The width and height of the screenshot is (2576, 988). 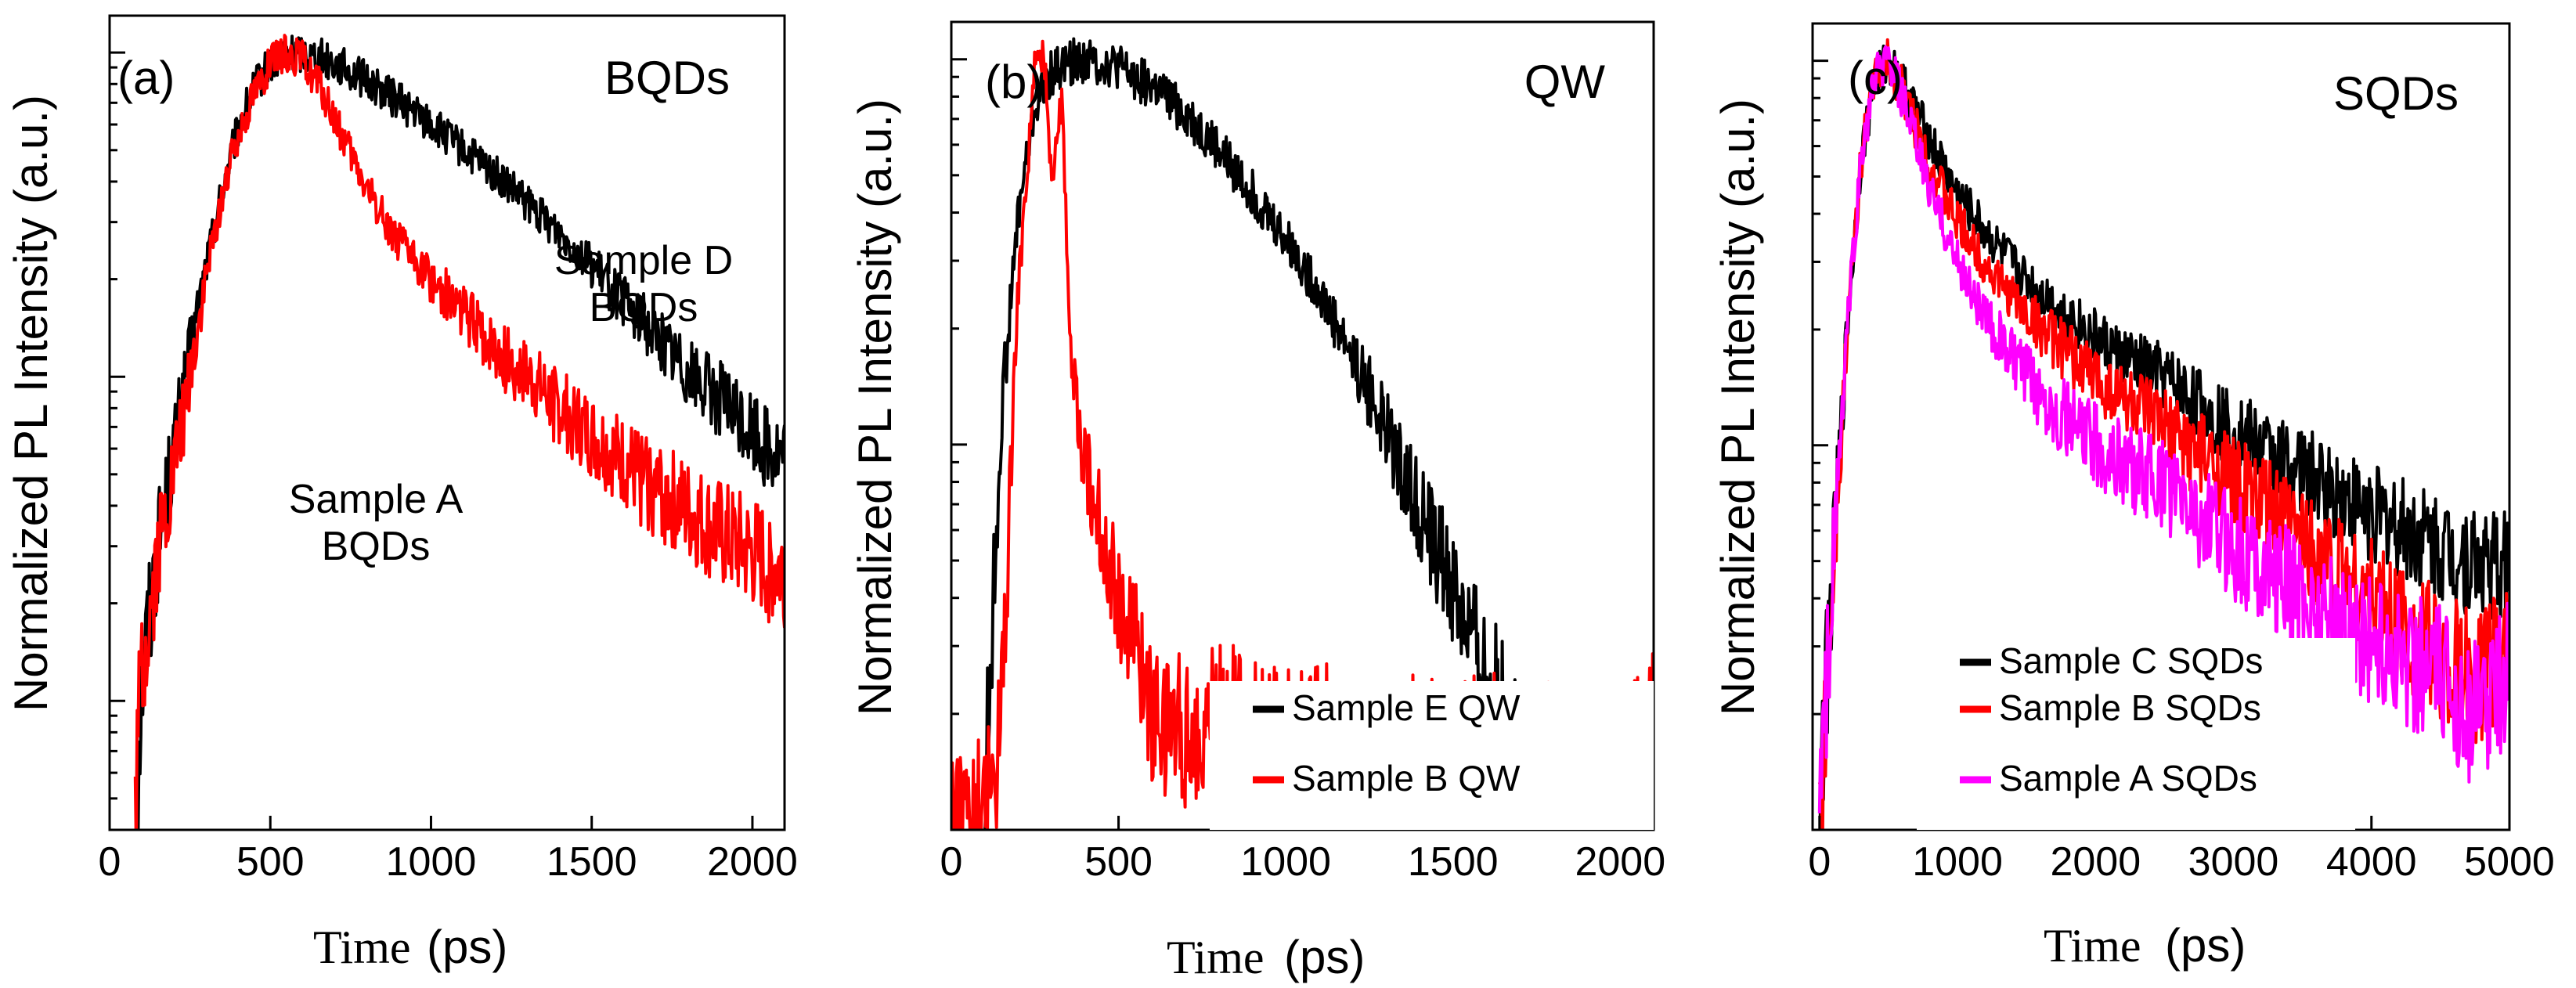 What do you see at coordinates (2233, 862) in the screenshot?
I see `x-tick-label: 3000` at bounding box center [2233, 862].